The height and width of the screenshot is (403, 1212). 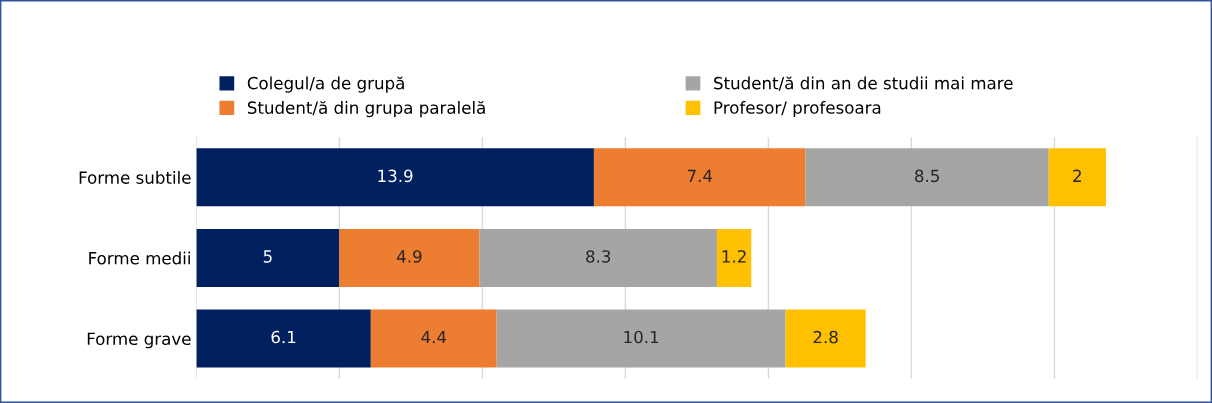 I want to click on legend-label: Student/ă din an de studii mai mare, so click(x=863, y=83).